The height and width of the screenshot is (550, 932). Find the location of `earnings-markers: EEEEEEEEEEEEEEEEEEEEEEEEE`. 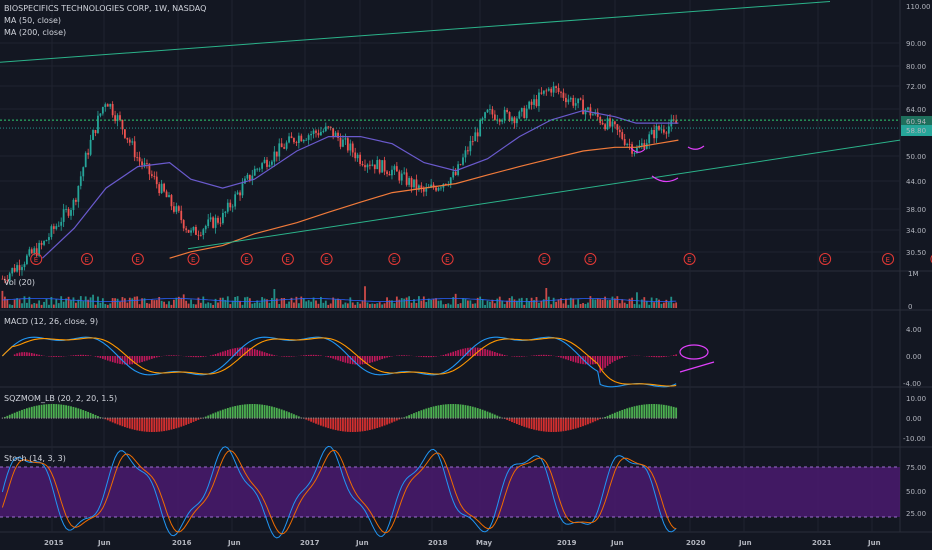

earnings-markers: EEEEEEEEEEEEEEEEEEEEEEEEE is located at coordinates (481, 259).